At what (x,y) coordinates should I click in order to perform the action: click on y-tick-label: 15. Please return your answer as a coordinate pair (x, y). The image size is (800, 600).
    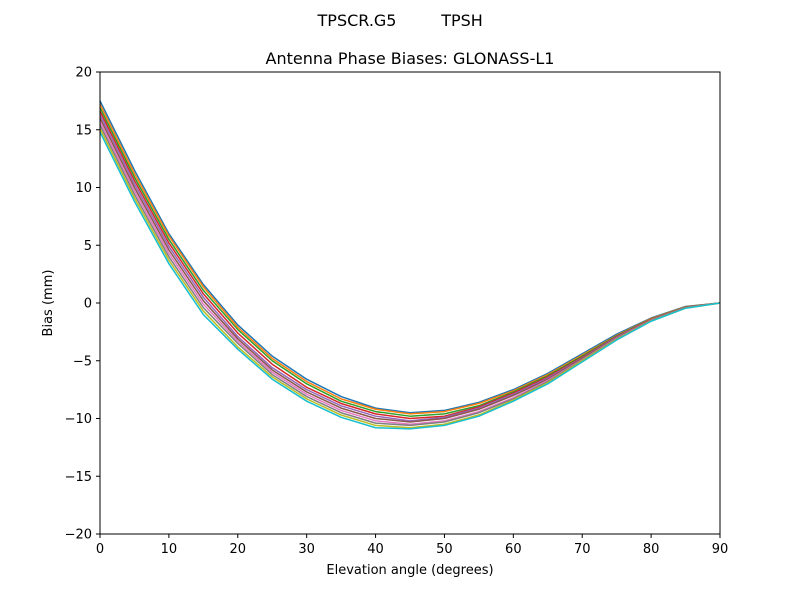
    Looking at the image, I should click on (83, 130).